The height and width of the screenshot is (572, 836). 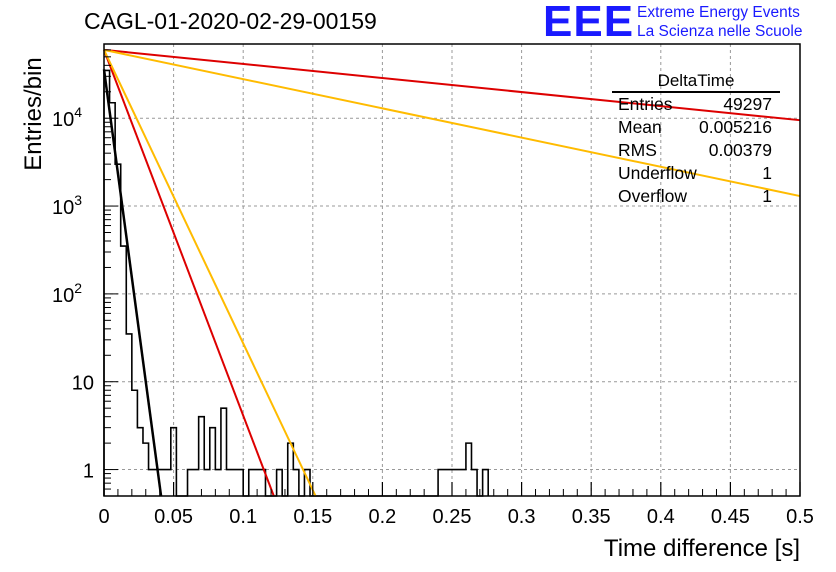 I want to click on stat-label: Entries, so click(x=645, y=104).